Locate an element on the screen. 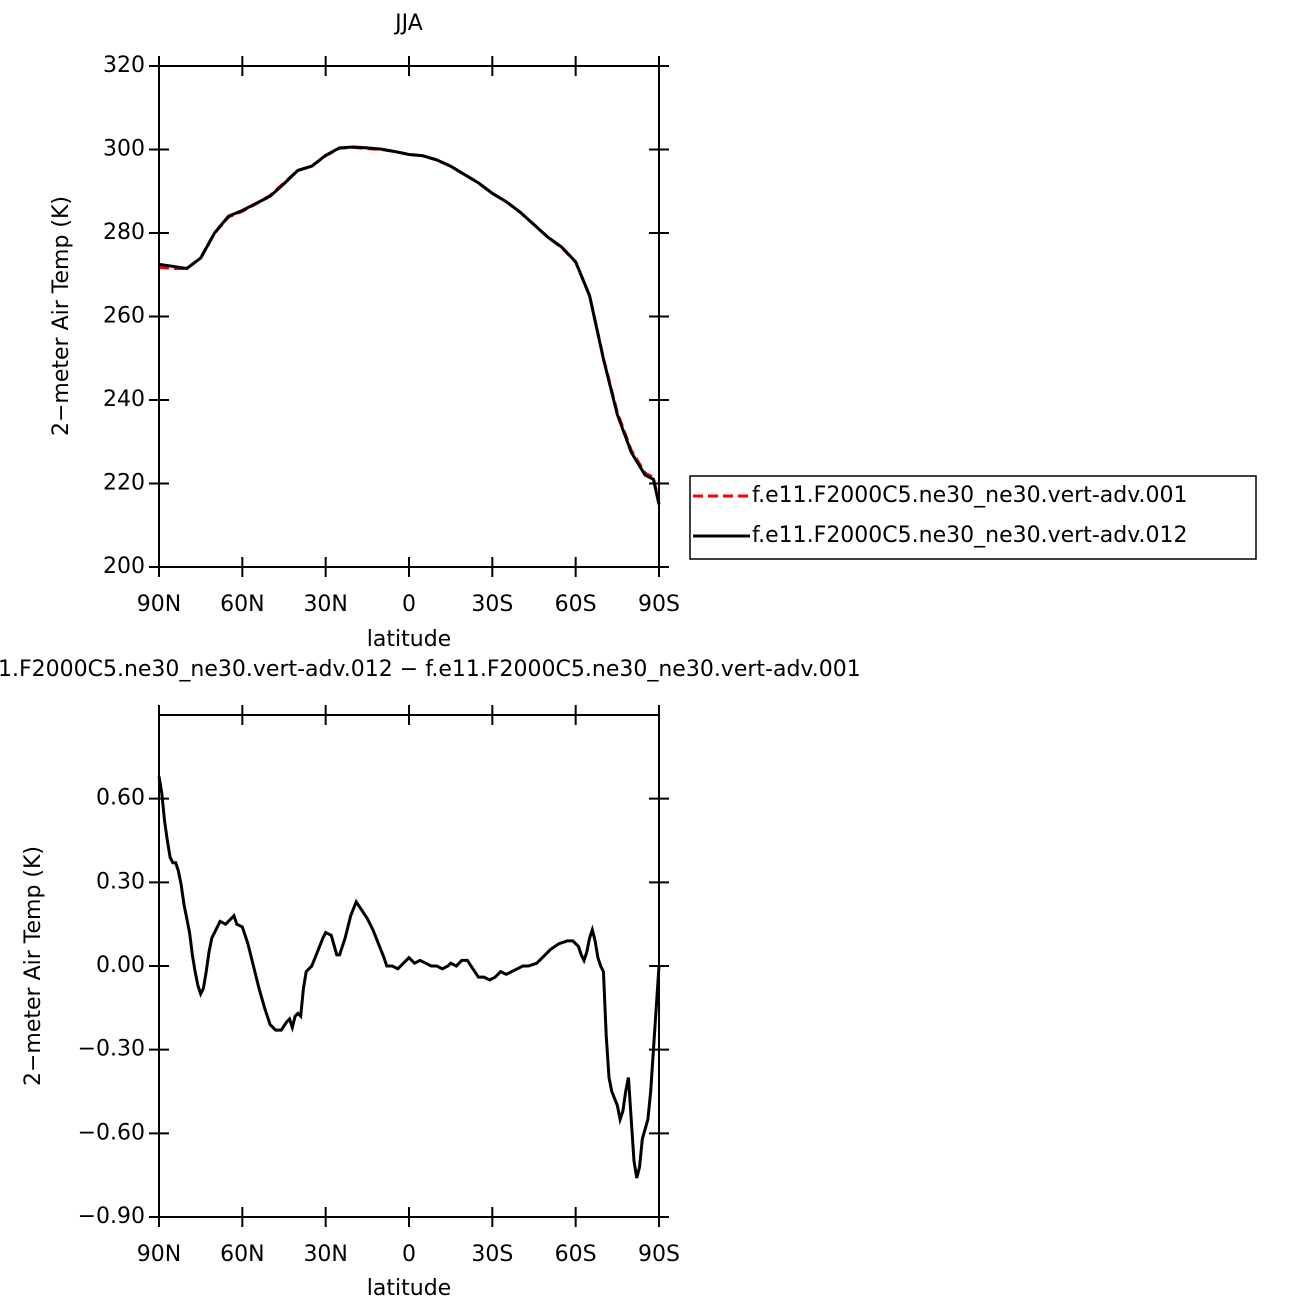  y-tick-label: 260 is located at coordinates (124, 316).